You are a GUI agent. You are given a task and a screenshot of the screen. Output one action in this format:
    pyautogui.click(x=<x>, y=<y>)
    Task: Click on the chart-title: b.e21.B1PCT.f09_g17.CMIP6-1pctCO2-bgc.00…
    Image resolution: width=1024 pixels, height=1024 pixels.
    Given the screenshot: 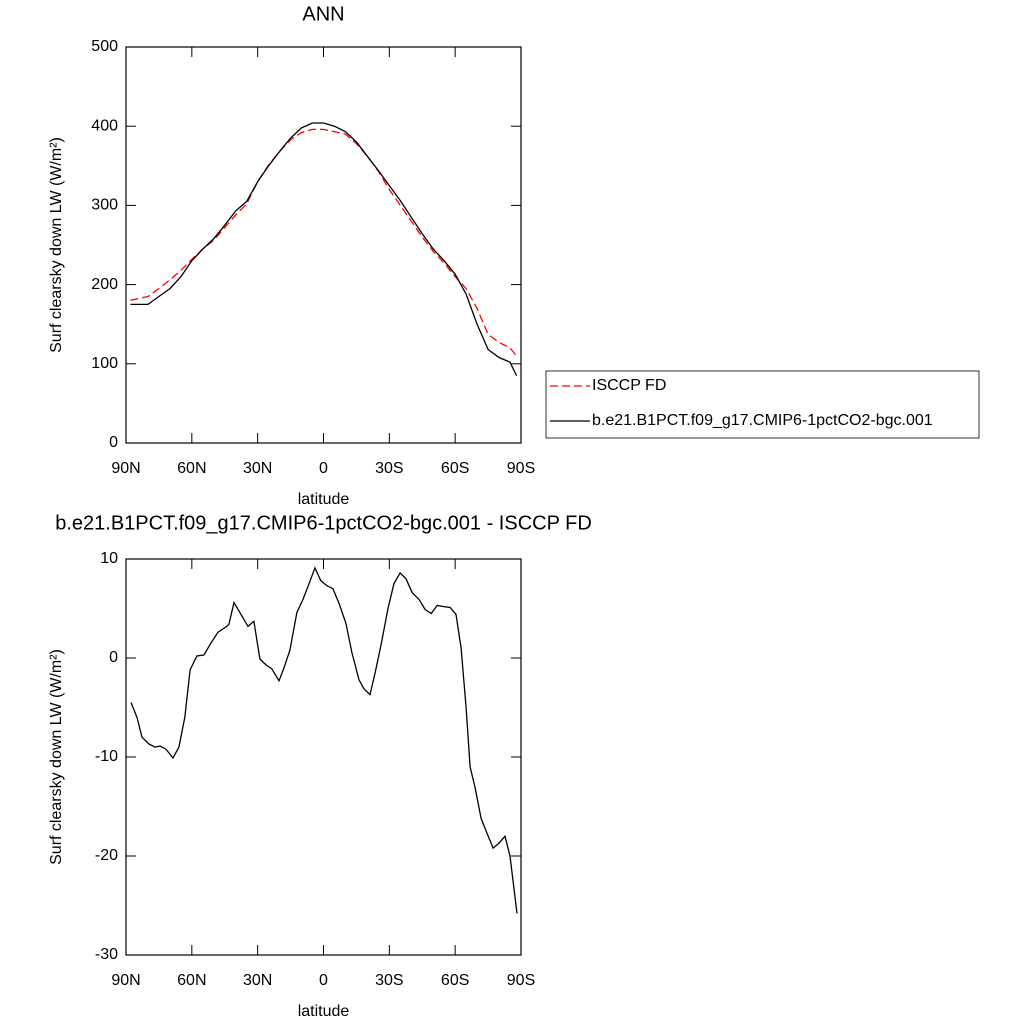 What is the action you would take?
    pyautogui.click(x=323, y=523)
    